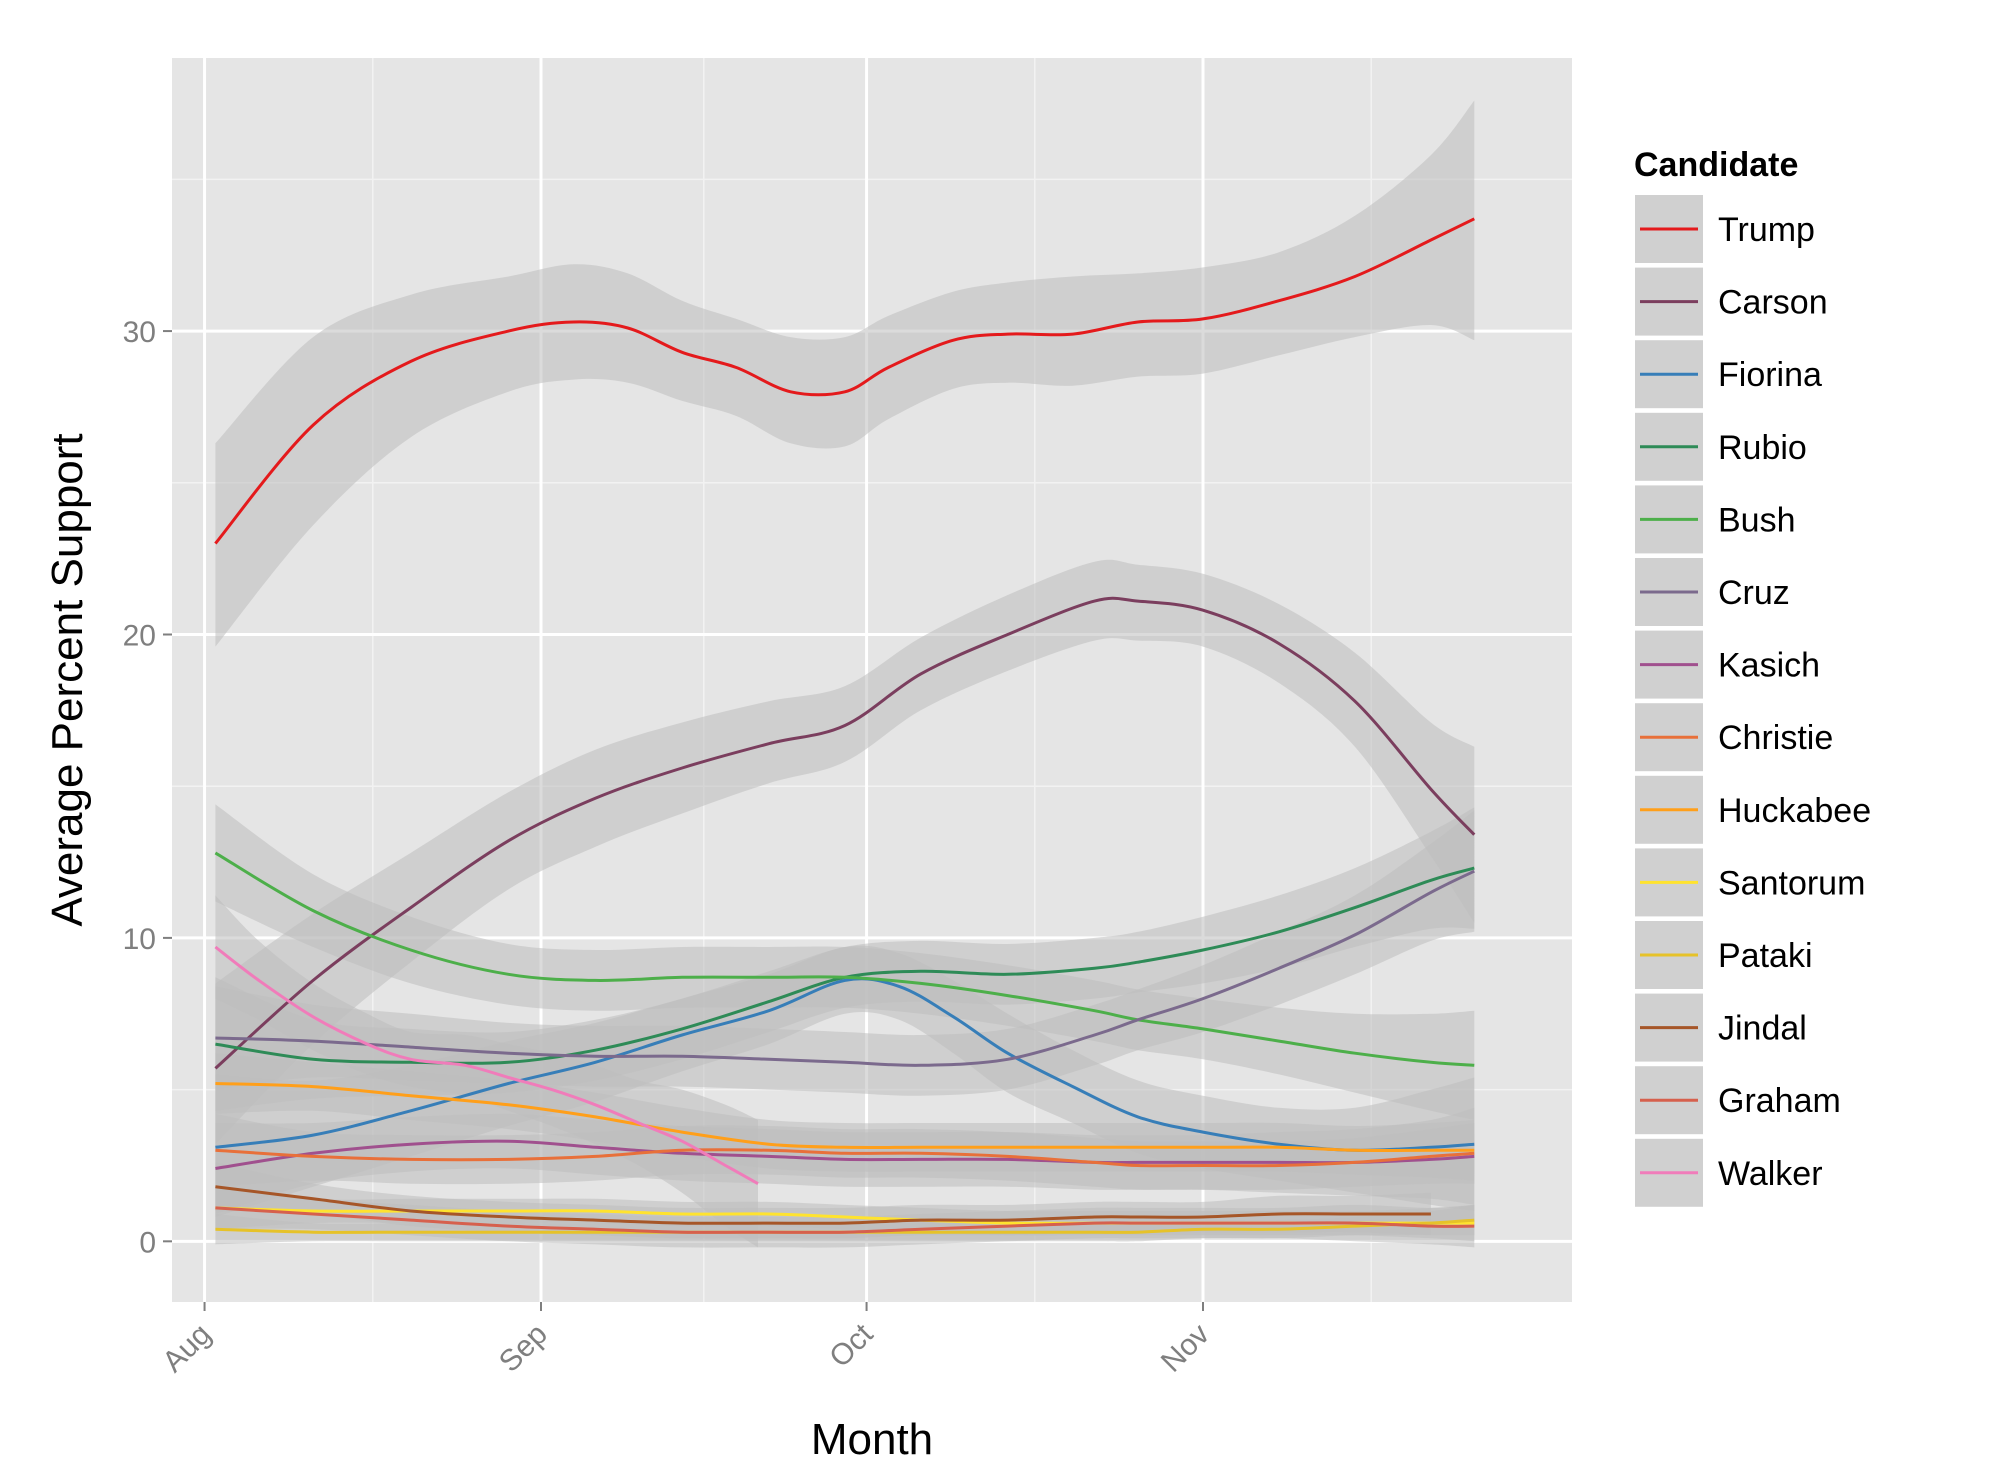 This screenshot has height=1483, width=1995. I want to click on series-line-kasich, so click(845, 1154).